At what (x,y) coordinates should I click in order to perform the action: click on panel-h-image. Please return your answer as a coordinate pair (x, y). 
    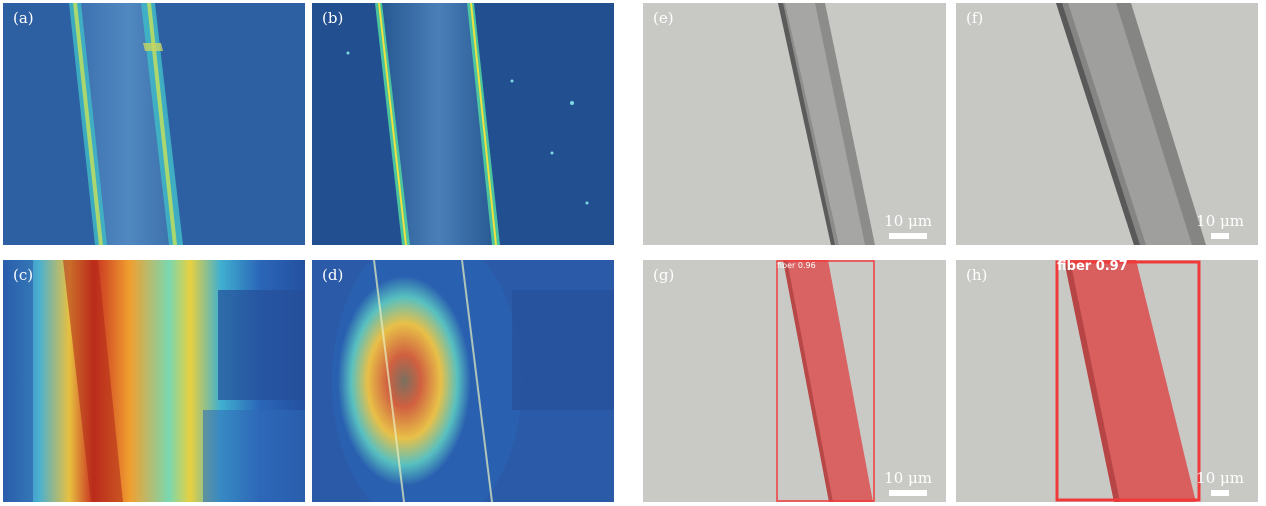
    Looking at the image, I should click on (1107, 381).